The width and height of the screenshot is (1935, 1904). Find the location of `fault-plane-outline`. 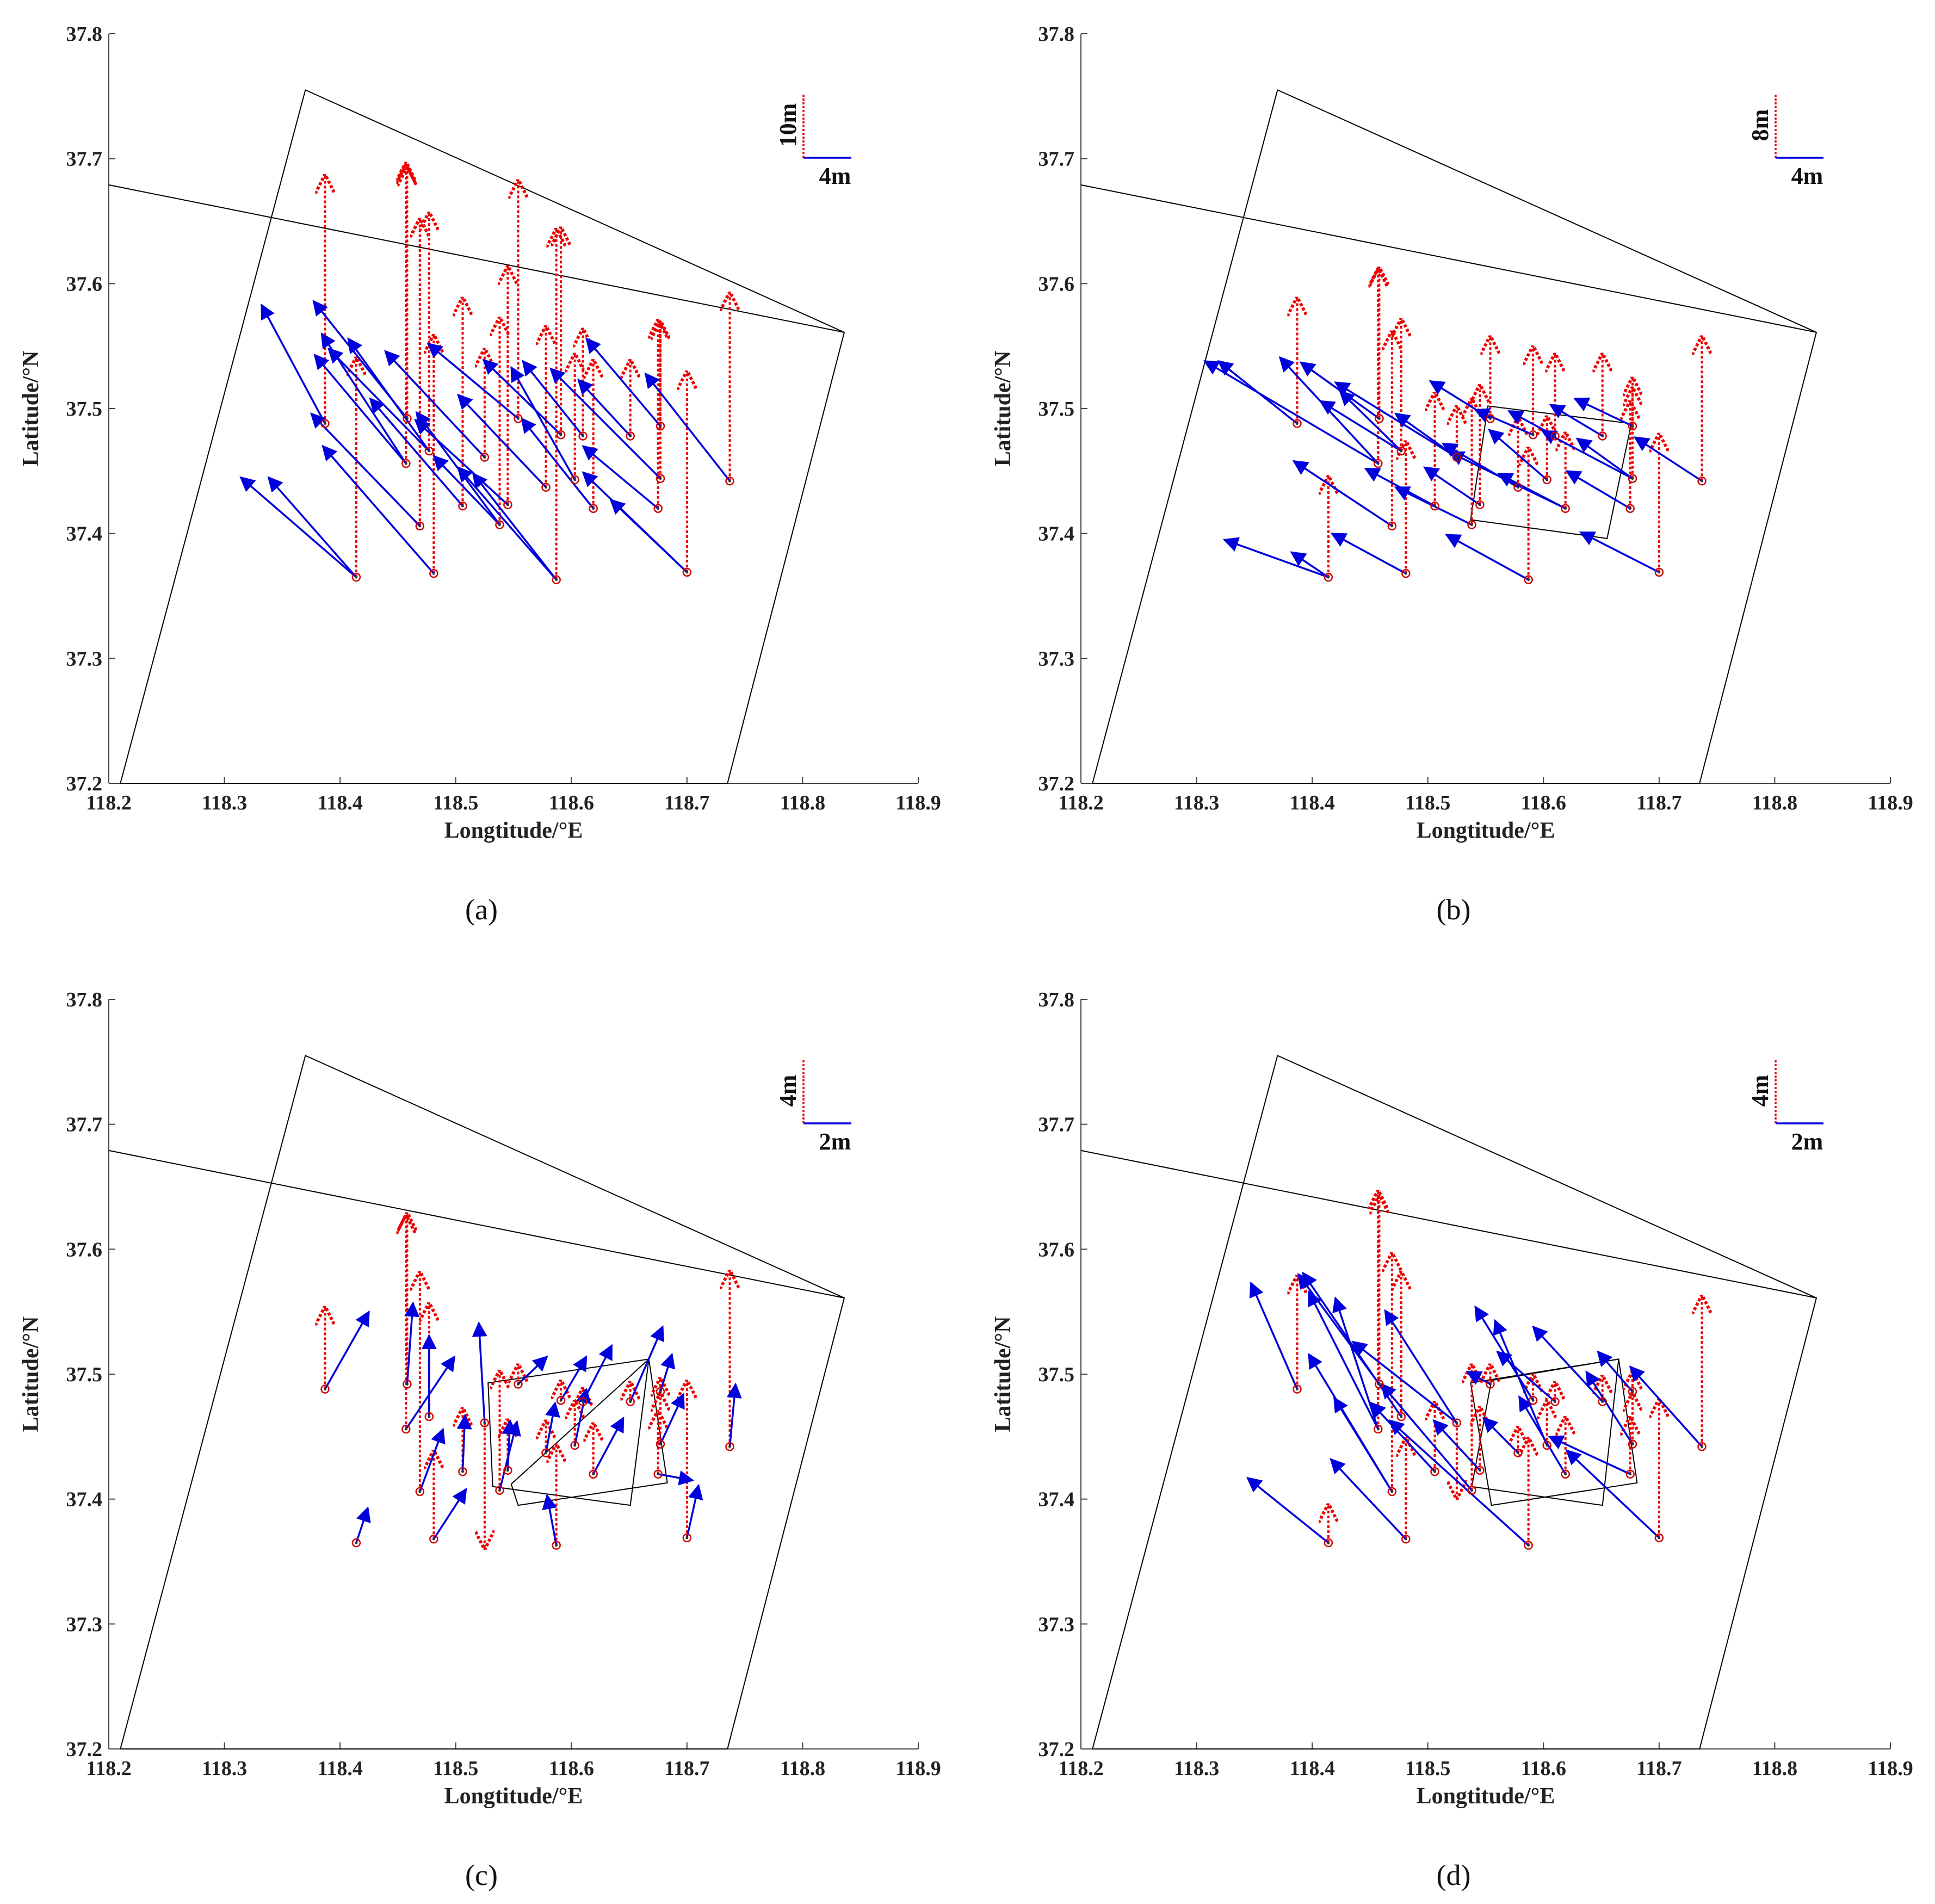

fault-plane-outline is located at coordinates (1551, 472).